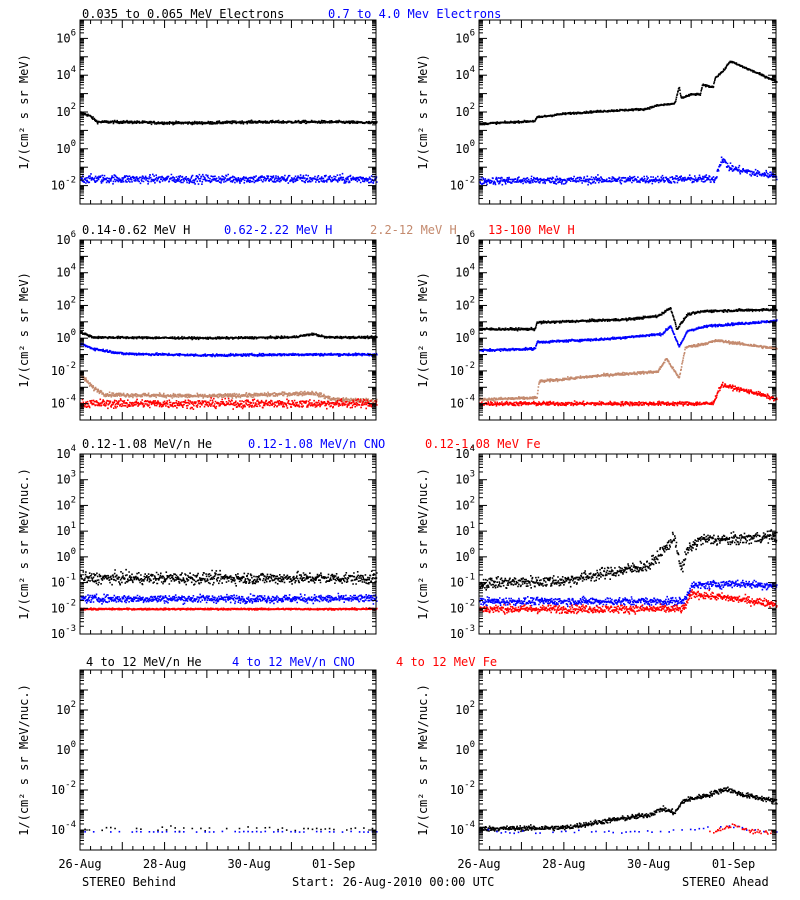 The width and height of the screenshot is (800, 900). What do you see at coordinates (144, 662) in the screenshot?
I see `legend-heavy-he: 4 to 12 MeV/n He` at bounding box center [144, 662].